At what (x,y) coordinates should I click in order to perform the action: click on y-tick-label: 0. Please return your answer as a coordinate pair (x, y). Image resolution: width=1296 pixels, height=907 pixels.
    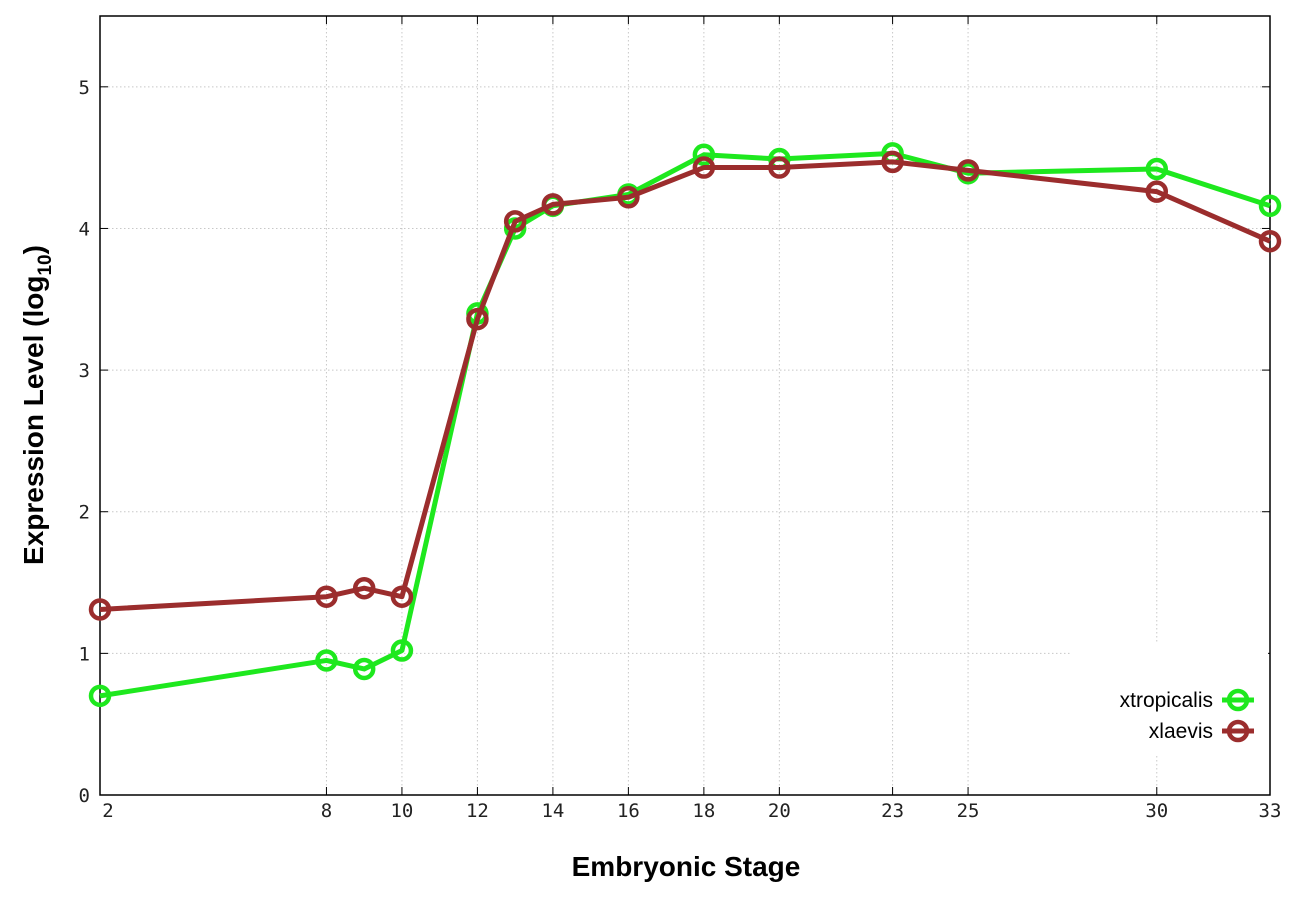
    Looking at the image, I should click on (84, 796).